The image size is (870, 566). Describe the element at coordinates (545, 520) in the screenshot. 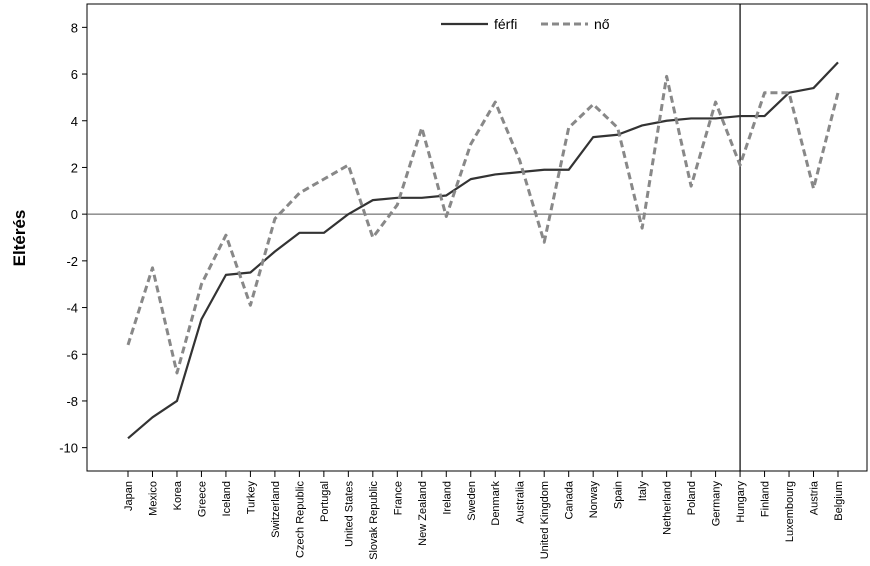

I see `x-tick-label: United Kingdom` at that location.